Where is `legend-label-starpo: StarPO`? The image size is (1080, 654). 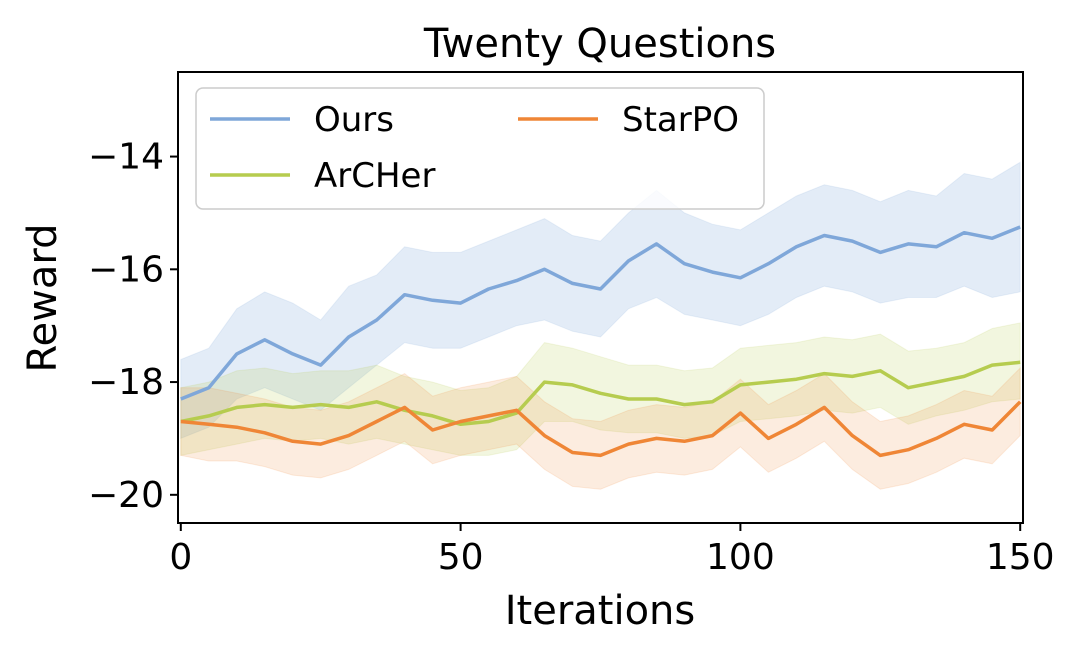 legend-label-starpo: StarPO is located at coordinates (680, 120).